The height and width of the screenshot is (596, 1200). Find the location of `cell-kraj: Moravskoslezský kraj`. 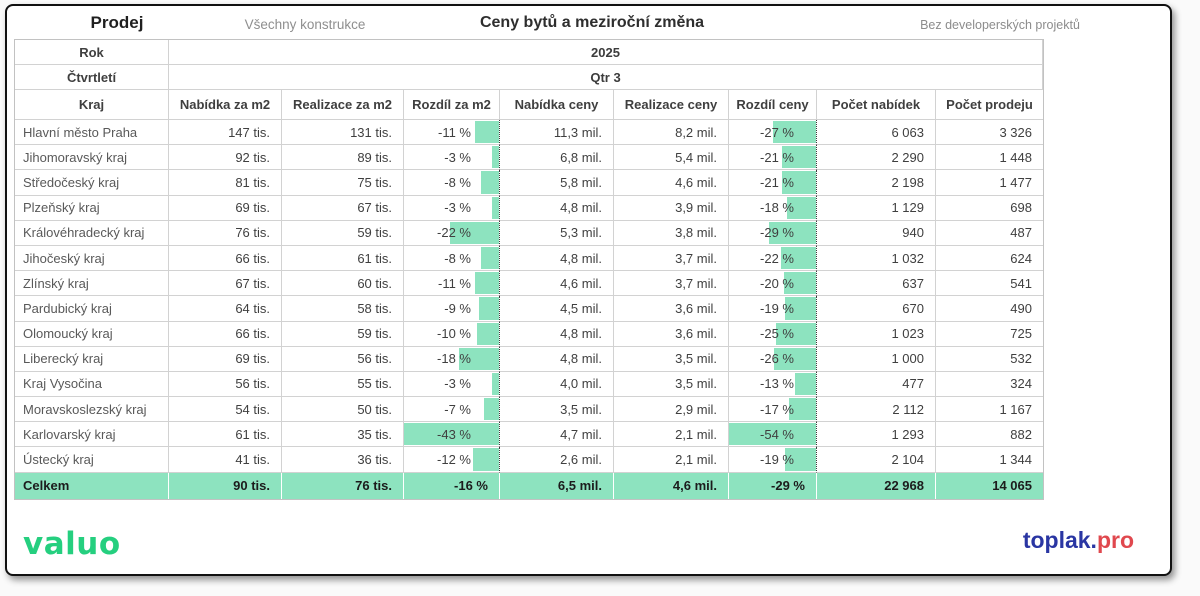

cell-kraj: Moravskoslezský kraj is located at coordinates (92, 410).